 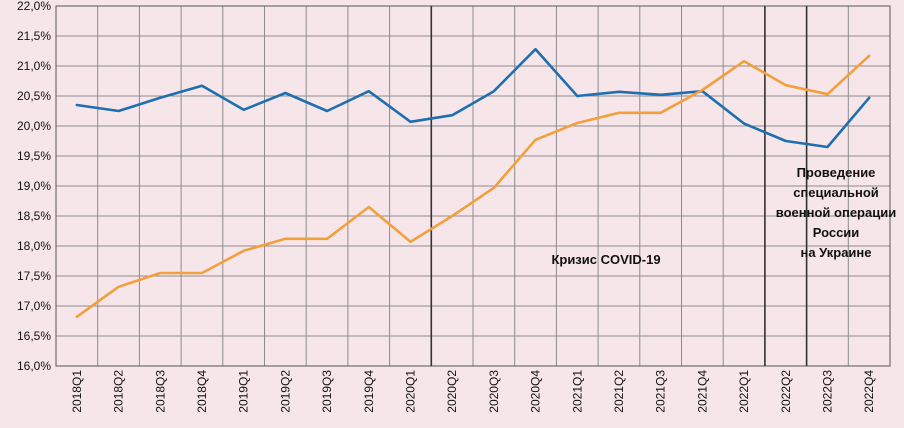 I want to click on y-tick-label: 19,5%, so click(x=34, y=156).